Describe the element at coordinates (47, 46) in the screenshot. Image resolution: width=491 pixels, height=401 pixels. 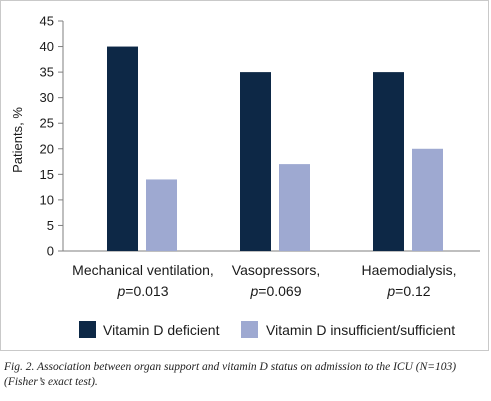
I see `y-tick-label: 40` at that location.